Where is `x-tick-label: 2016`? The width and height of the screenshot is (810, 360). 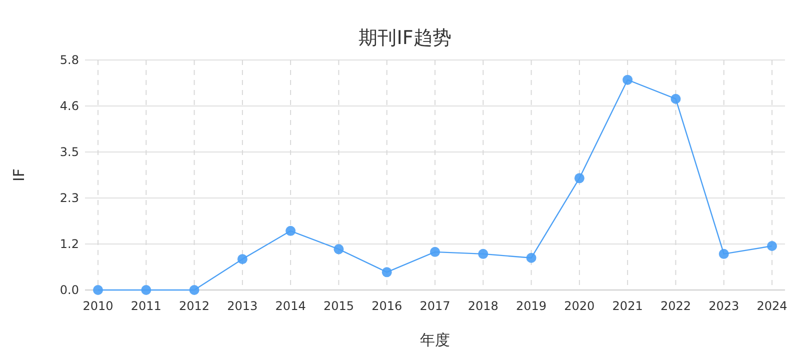 x-tick-label: 2016 is located at coordinates (387, 306).